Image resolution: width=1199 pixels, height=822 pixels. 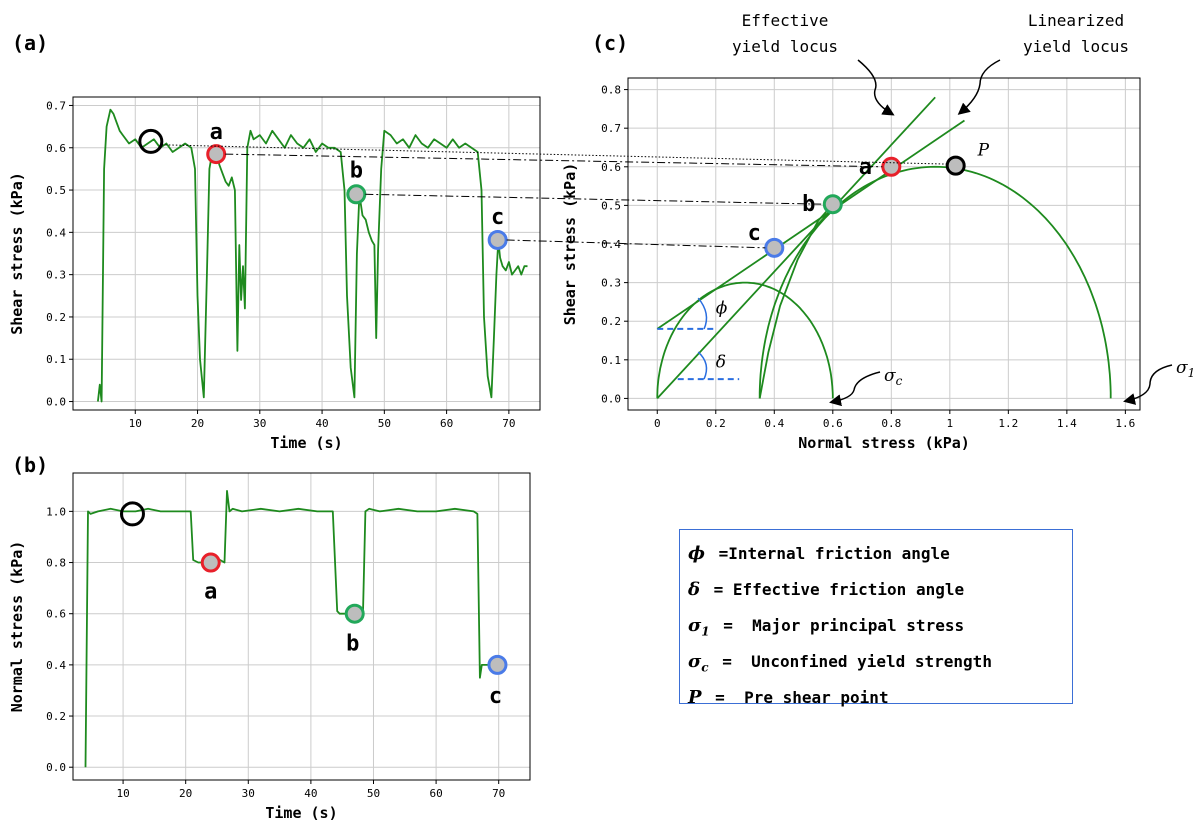 What do you see at coordinates (696, 553) in the screenshot?
I see `legend-symbol: ϕ` at bounding box center [696, 553].